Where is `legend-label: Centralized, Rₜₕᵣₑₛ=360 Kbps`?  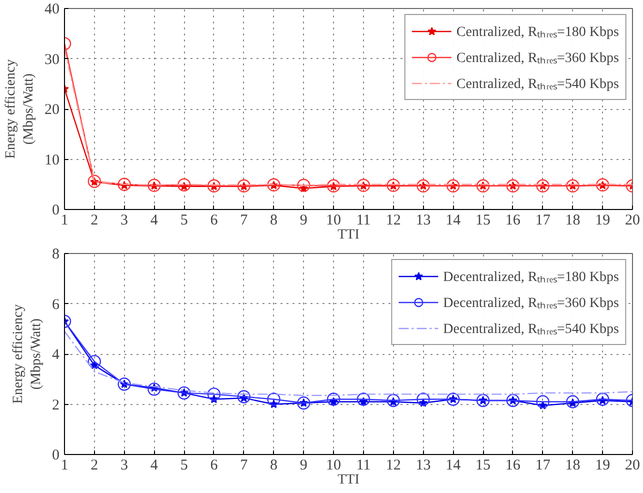
legend-label: Centralized, Rₜₕᵣₑₛ=360 Kbps is located at coordinates (537, 58).